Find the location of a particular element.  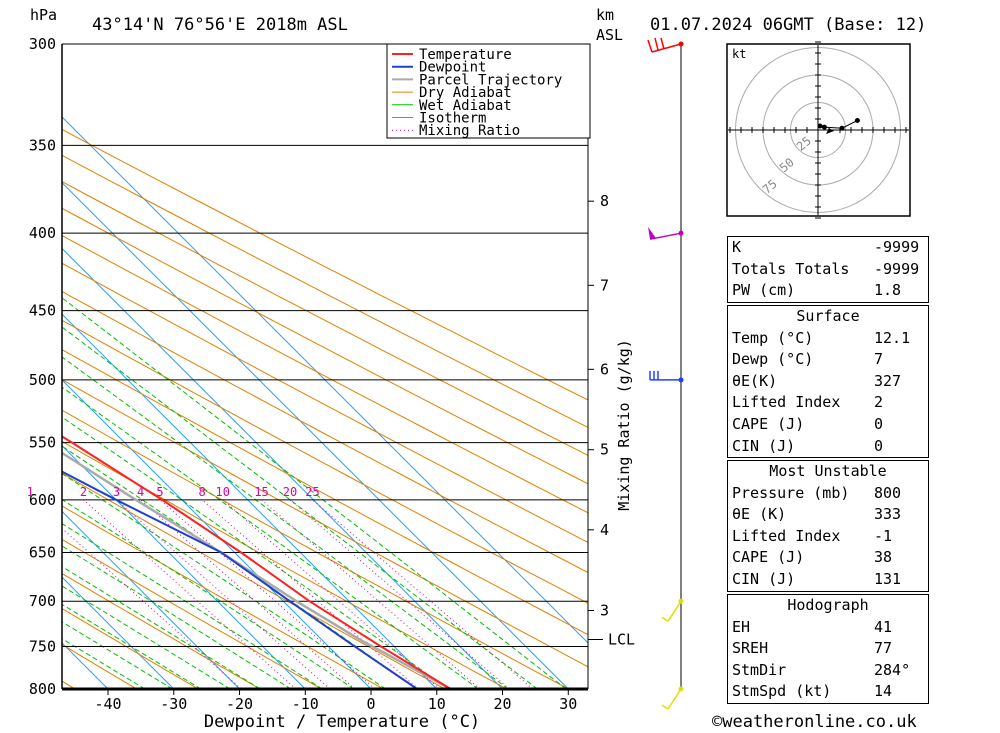

index-row: Lifted Index 2 is located at coordinates (828, 403).